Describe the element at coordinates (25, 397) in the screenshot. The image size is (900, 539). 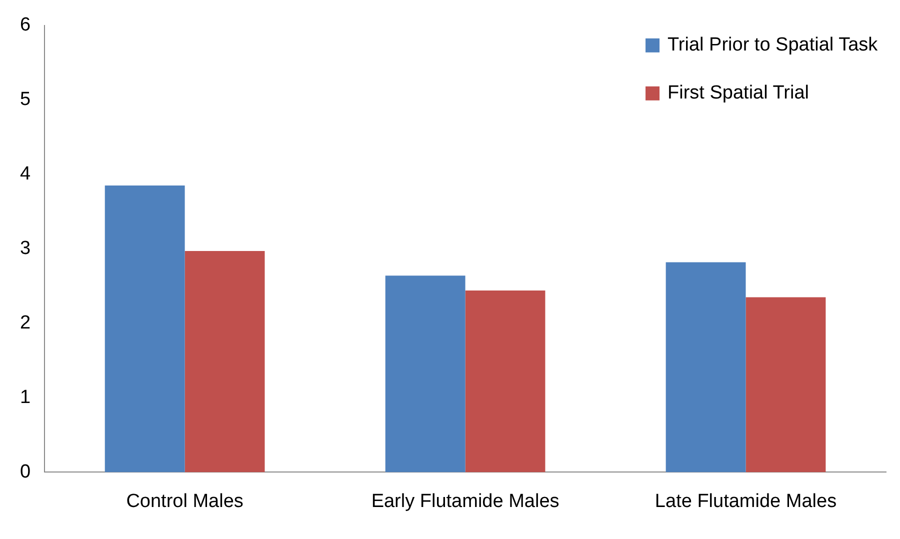
I see `y-tick-label: 1` at that location.